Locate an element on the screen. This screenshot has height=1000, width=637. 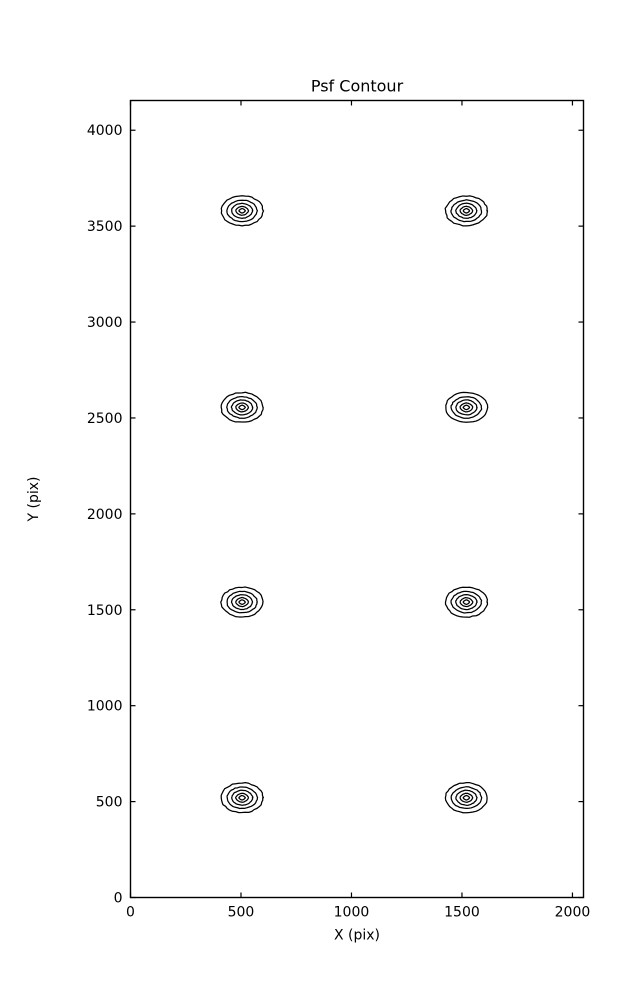
y-tick-label: 2000 is located at coordinates (105, 515).